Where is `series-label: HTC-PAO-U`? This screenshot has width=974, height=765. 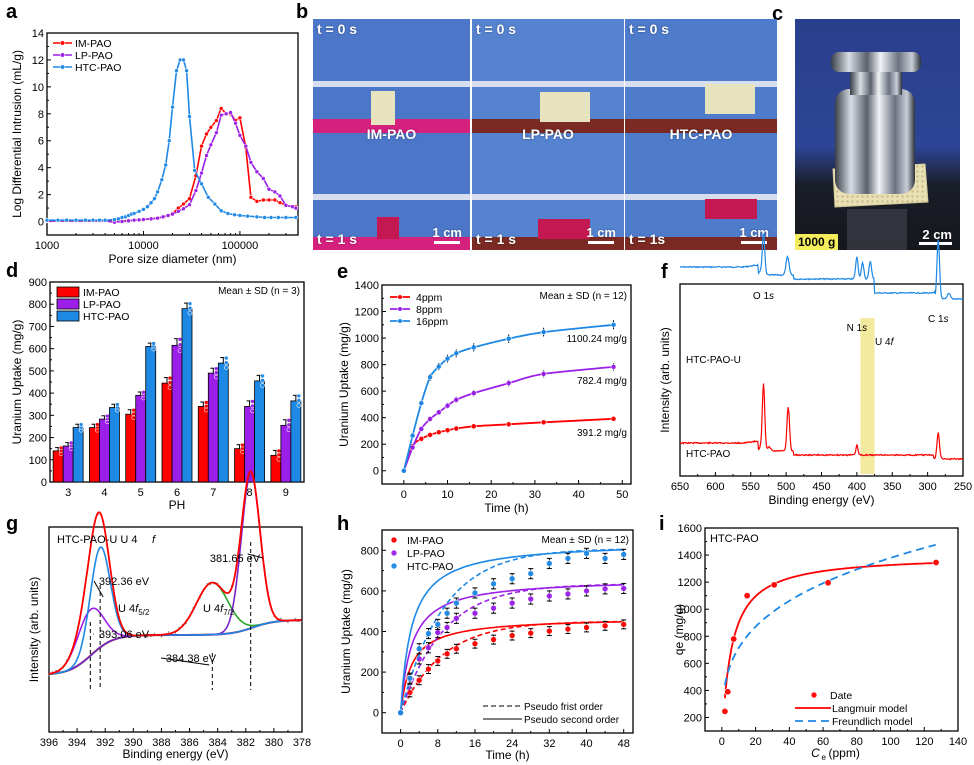
series-label: HTC-PAO-U is located at coordinates (713, 360).